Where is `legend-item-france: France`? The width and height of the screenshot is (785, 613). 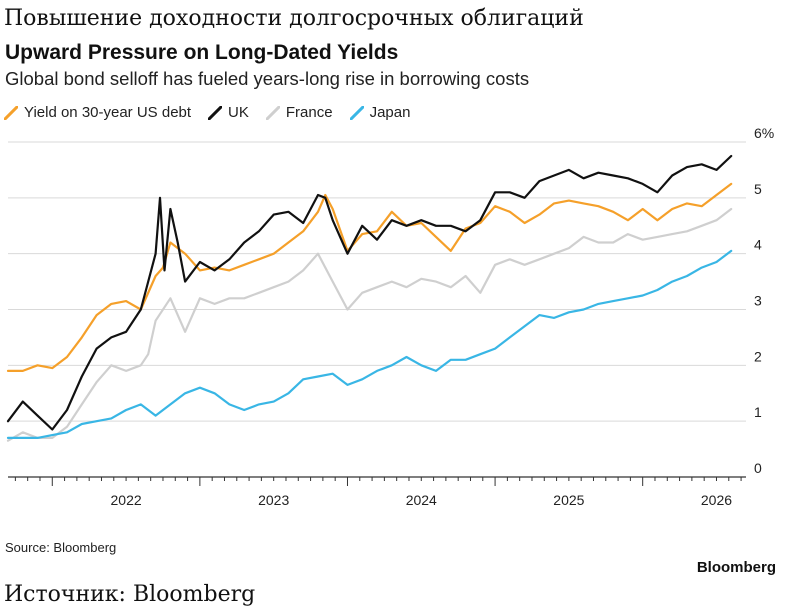 legend-item-france: France is located at coordinates (299, 112).